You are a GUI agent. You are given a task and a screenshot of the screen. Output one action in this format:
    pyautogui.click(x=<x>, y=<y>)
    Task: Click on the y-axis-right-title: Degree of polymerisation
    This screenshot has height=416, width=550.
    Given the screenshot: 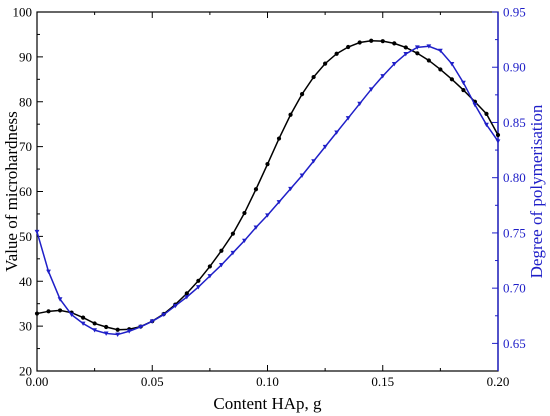 What is the action you would take?
    pyautogui.click(x=536, y=191)
    